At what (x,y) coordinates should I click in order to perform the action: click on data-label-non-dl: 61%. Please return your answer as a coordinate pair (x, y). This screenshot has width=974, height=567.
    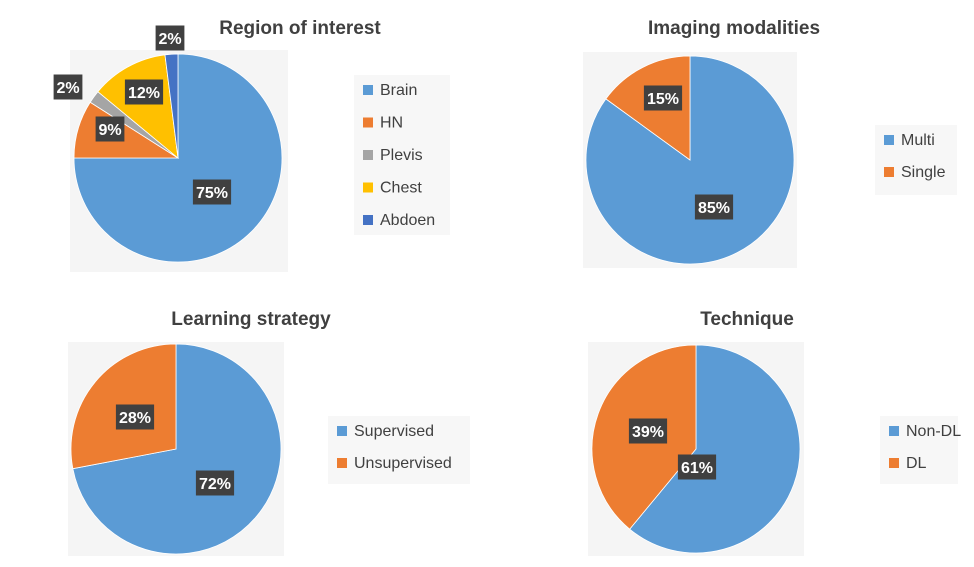
    Looking at the image, I should click on (697, 467).